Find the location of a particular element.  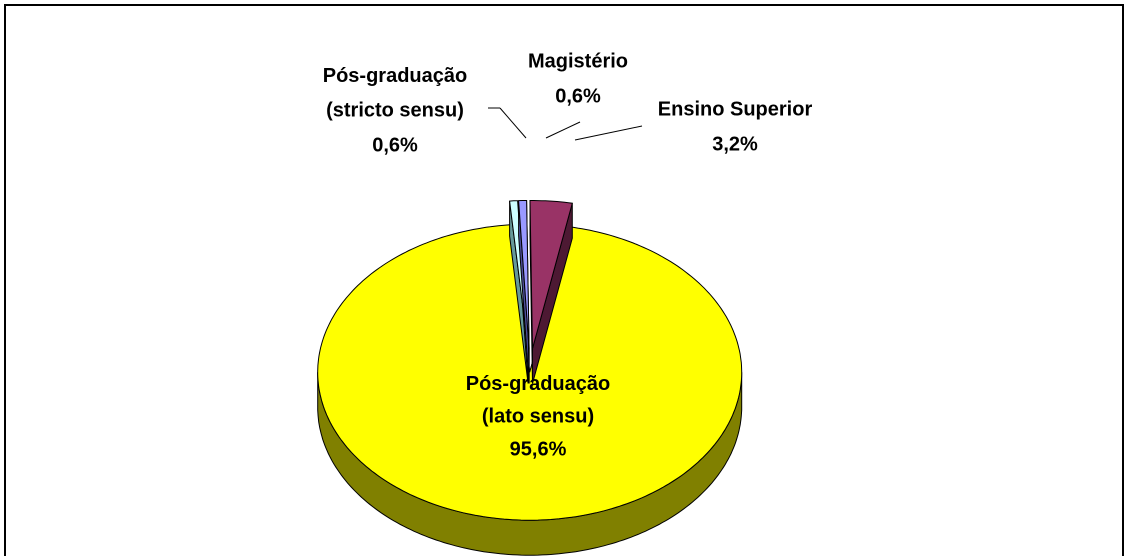

slice-label: Magistério is located at coordinates (578, 61).